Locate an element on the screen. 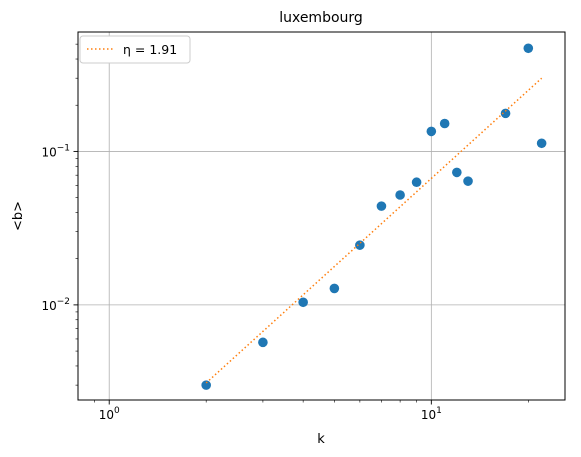 The width and height of the screenshot is (581, 457). legend: η = 1.91 is located at coordinates (135, 49).